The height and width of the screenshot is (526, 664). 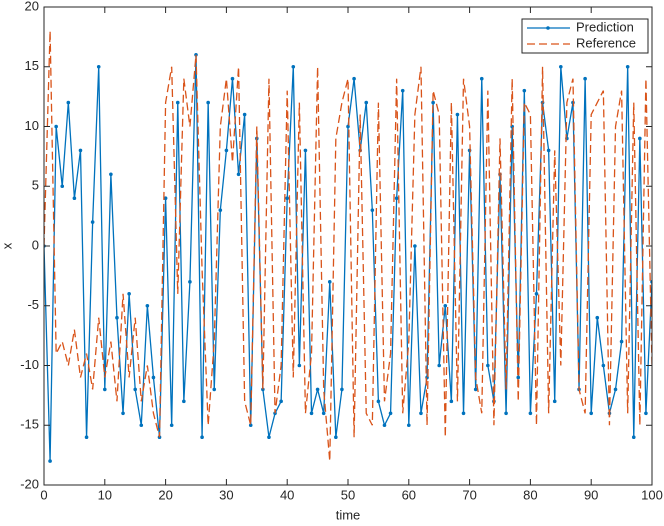 I want to click on y-tick-label: -10, so click(x=29, y=364).